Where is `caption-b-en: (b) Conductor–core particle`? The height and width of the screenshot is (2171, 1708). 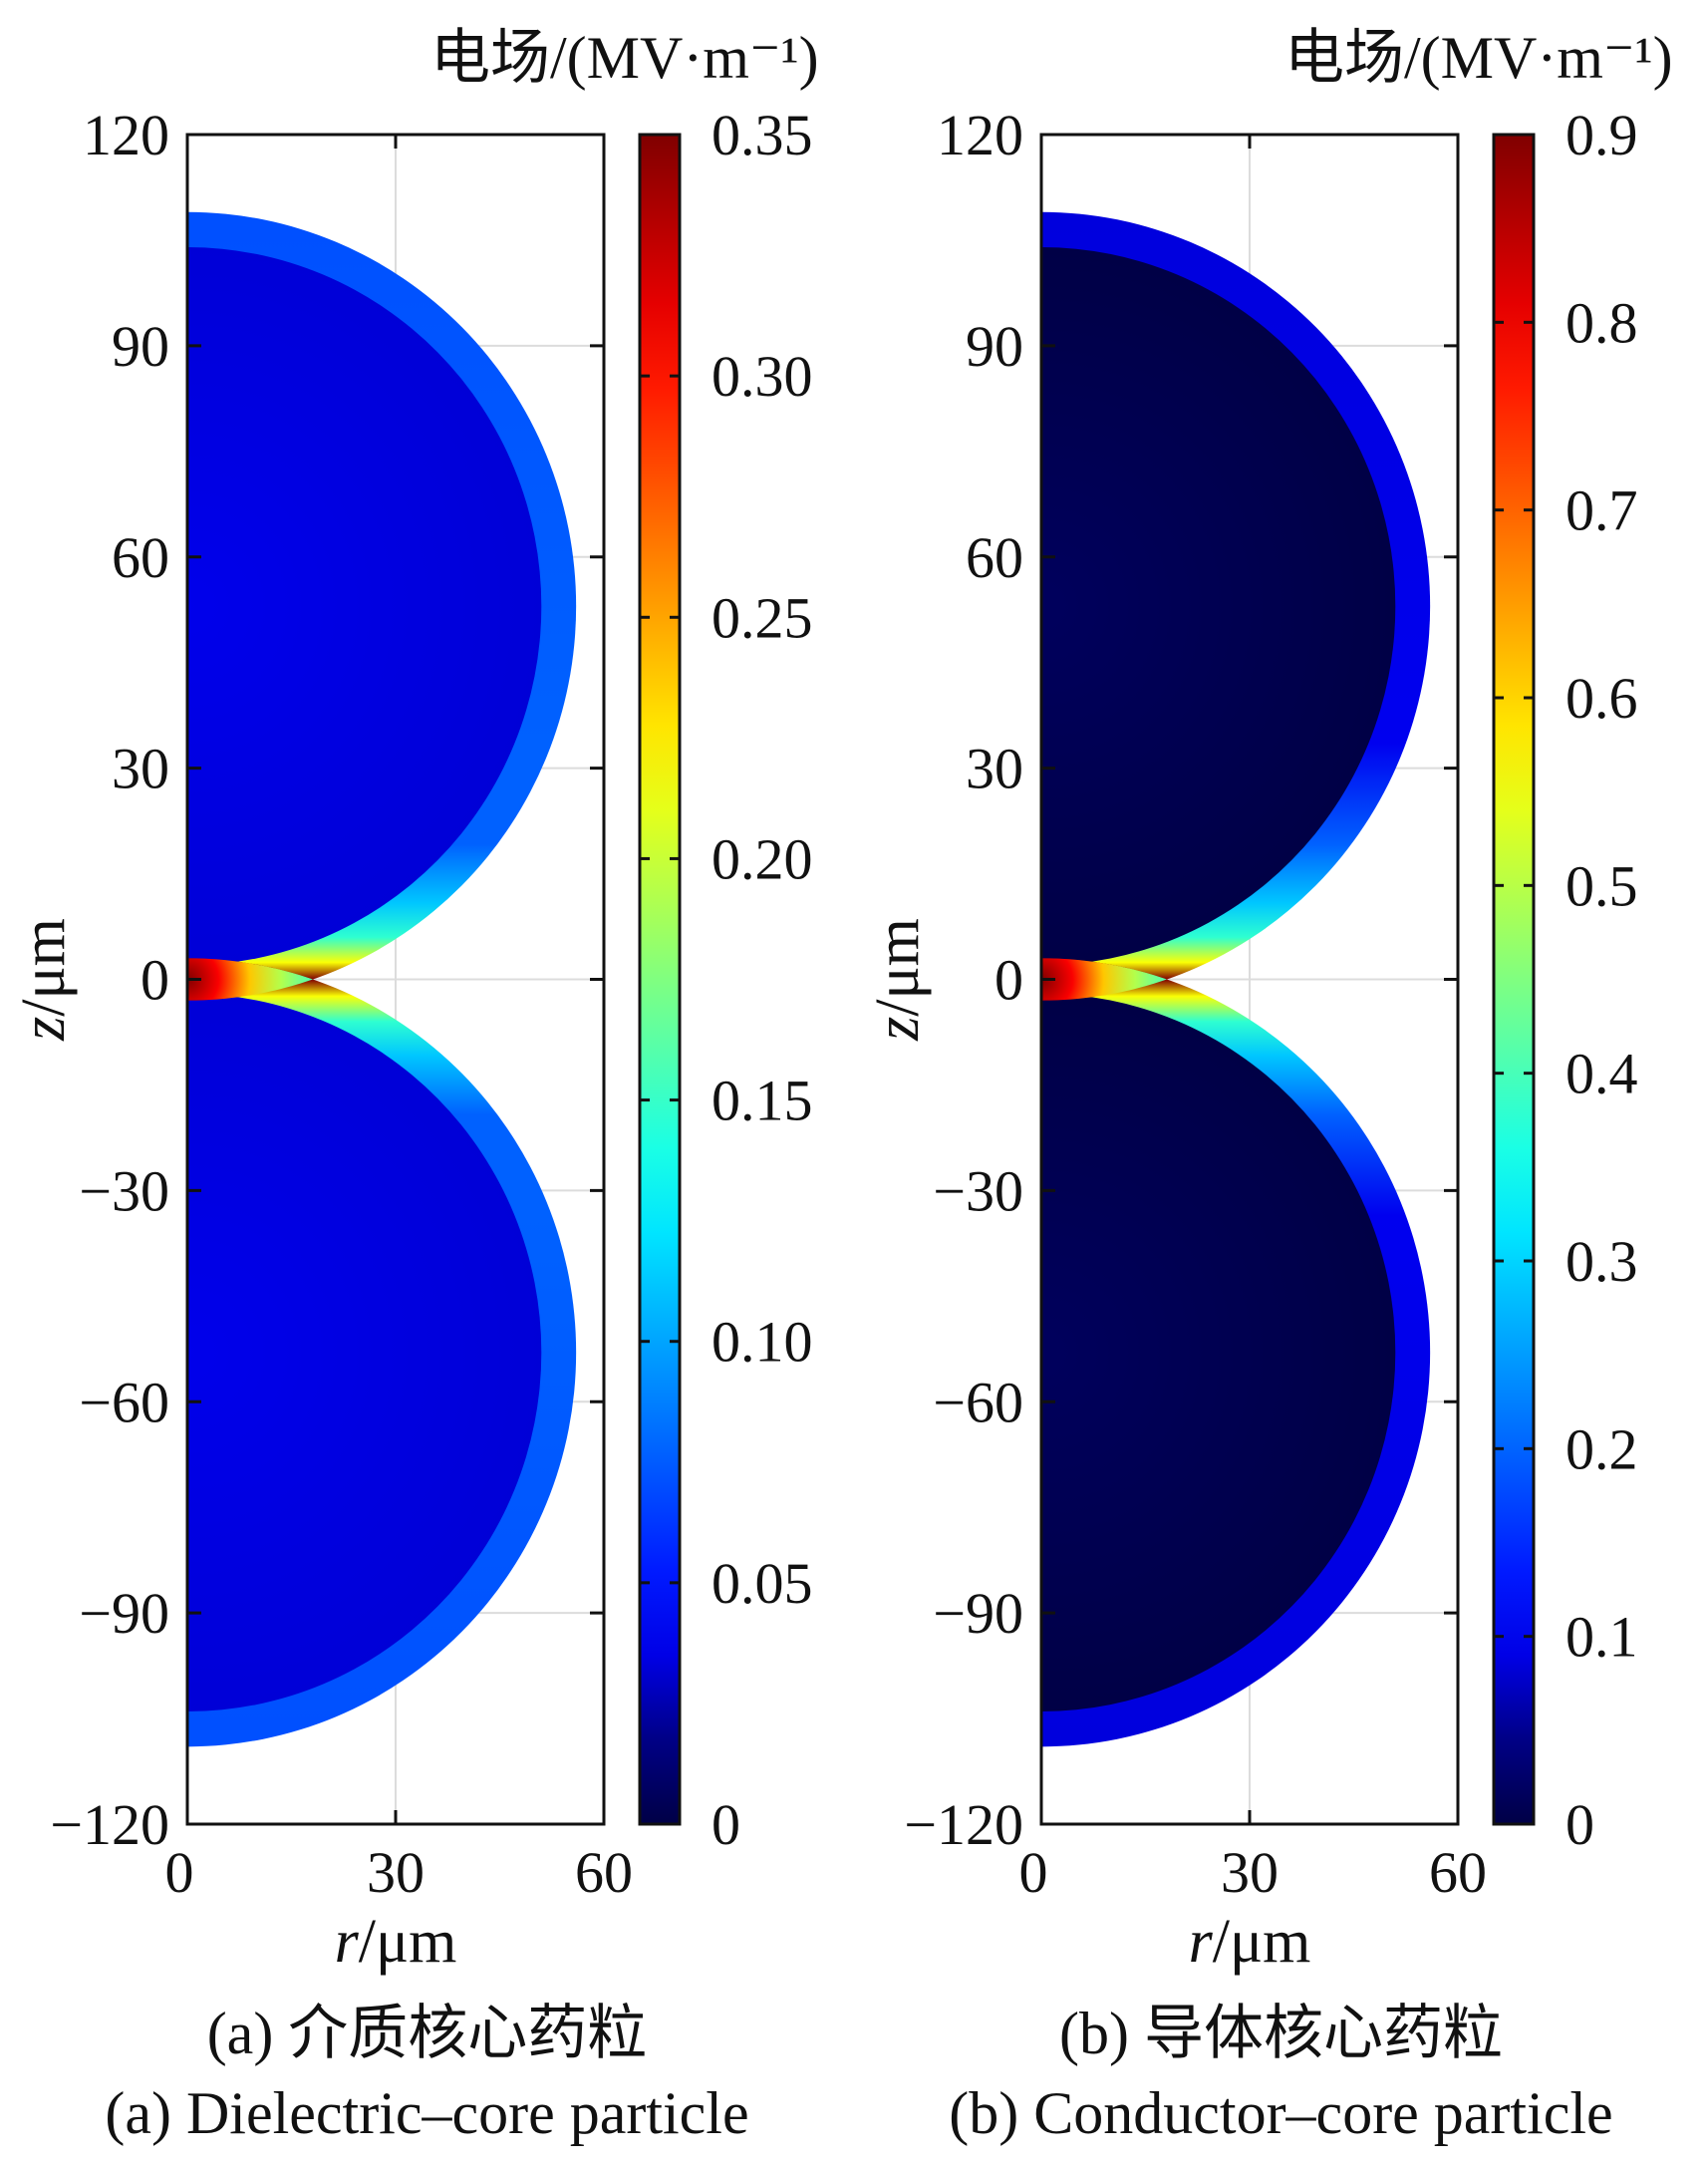 caption-b-en: (b) Conductor–core particle is located at coordinates (1281, 2113).